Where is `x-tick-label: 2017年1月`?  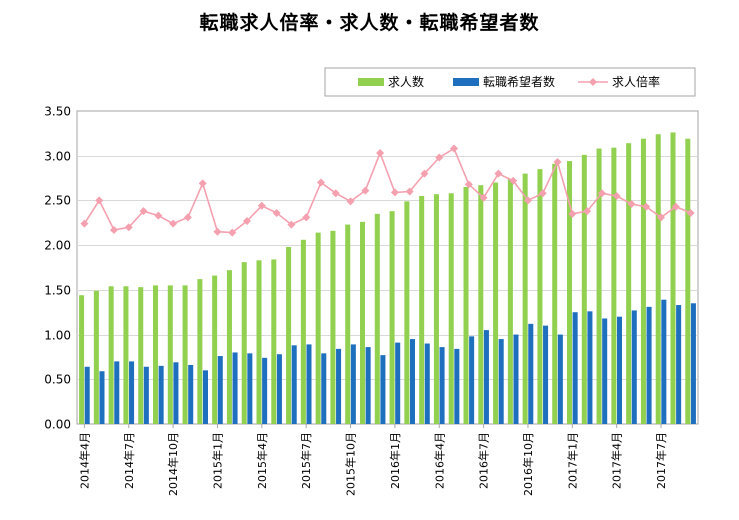 x-tick-label: 2017年1月 is located at coordinates (572, 460).